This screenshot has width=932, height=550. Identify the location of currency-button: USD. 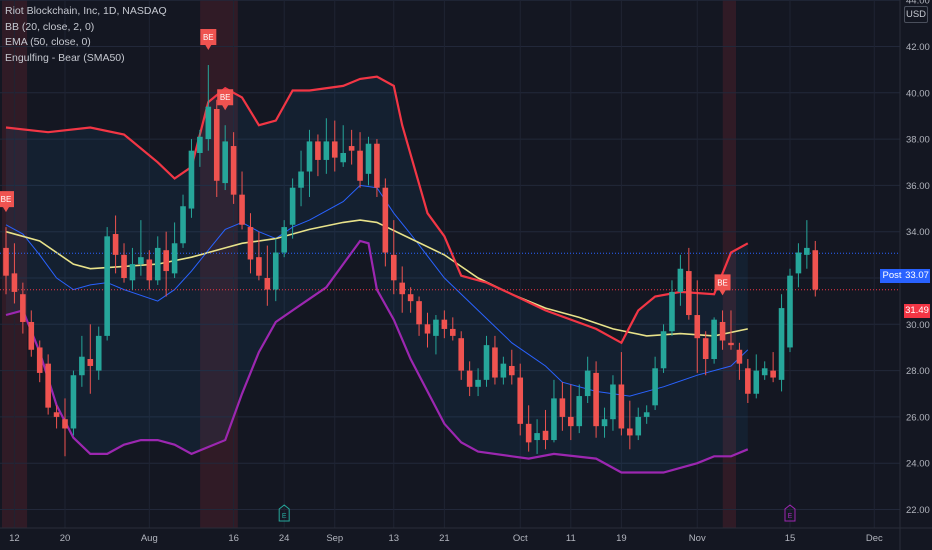
(916, 14).